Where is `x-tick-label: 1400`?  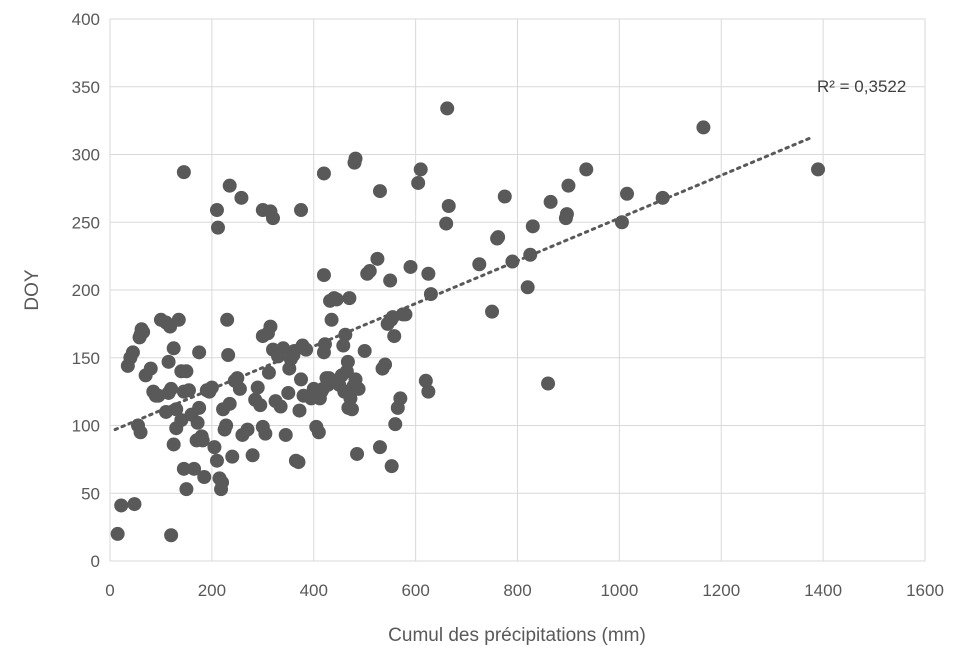
x-tick-label: 1400 is located at coordinates (823, 590).